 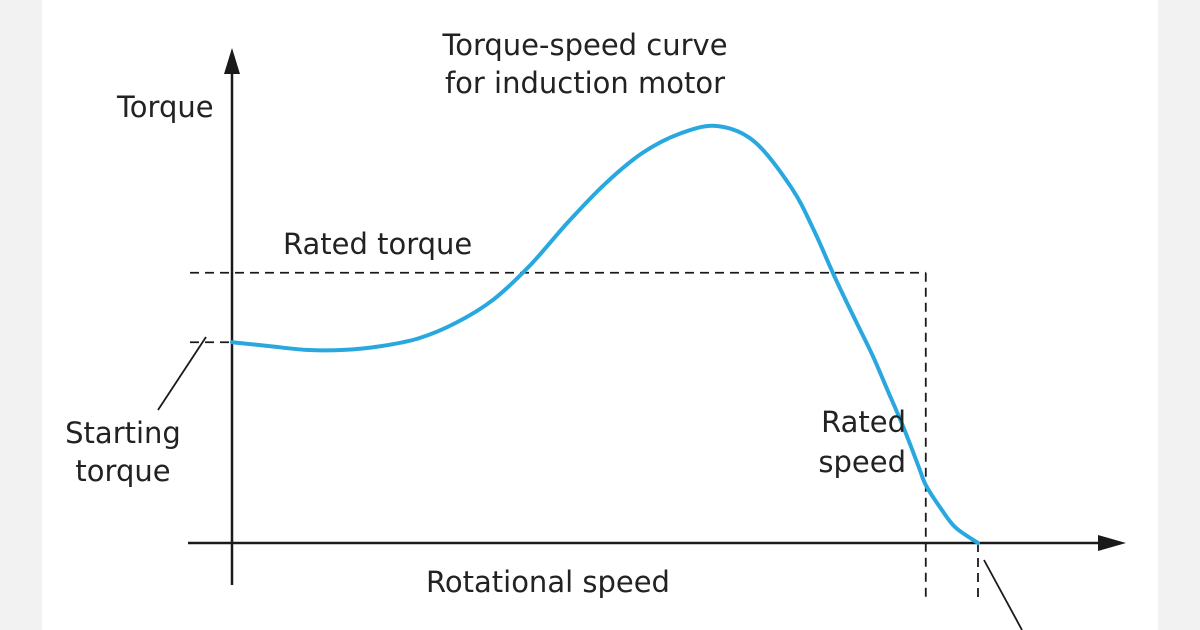 What do you see at coordinates (122, 471) in the screenshot?
I see `starting-torque-label-line-2: torque` at bounding box center [122, 471].